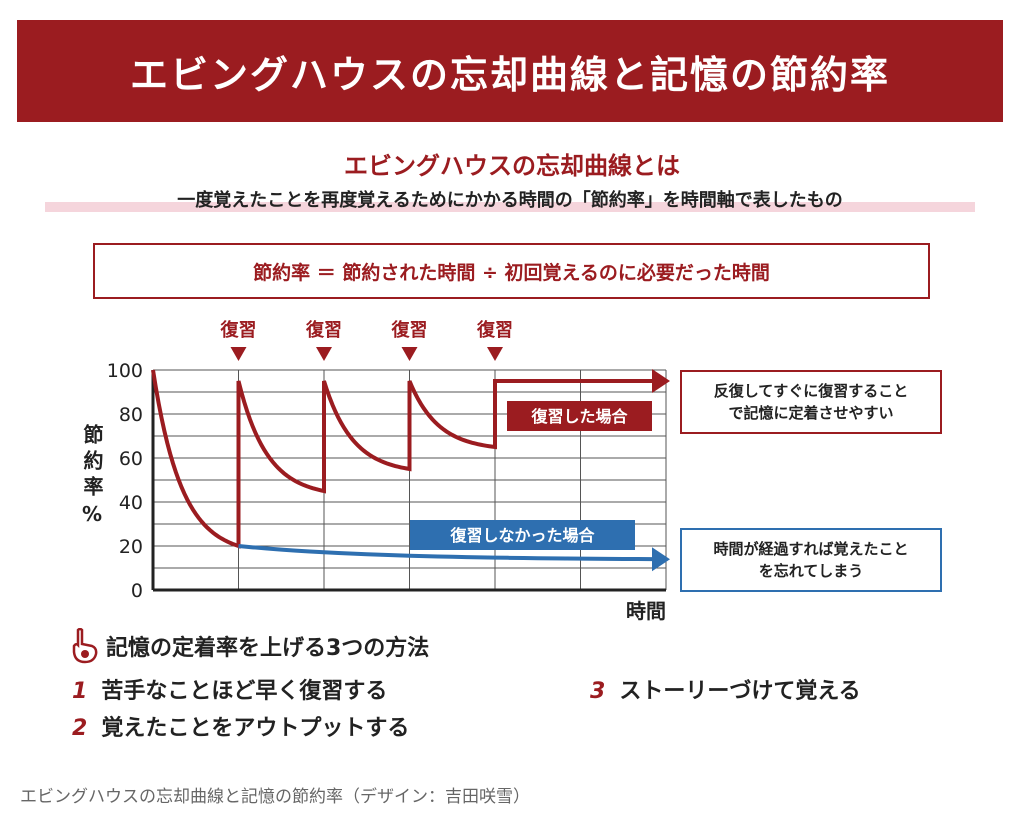 The height and width of the screenshot is (819, 1024). Describe the element at coordinates (131, 547) in the screenshot. I see `y-tick-label: 20` at that location.